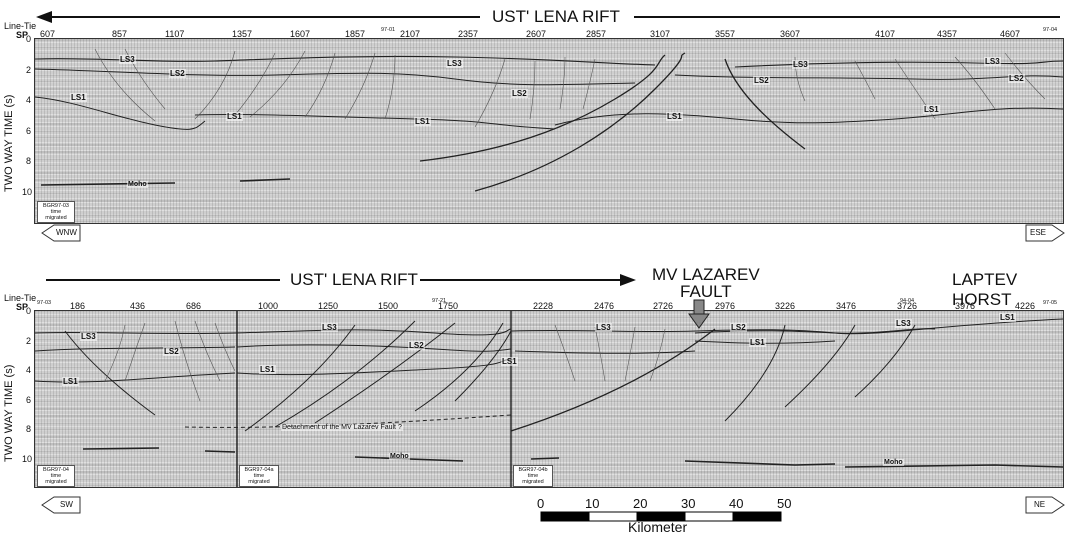 The image size is (1069, 536). Describe the element at coordinates (785, 306) in the screenshot. I see `sp-tick-label: 3226` at that location.